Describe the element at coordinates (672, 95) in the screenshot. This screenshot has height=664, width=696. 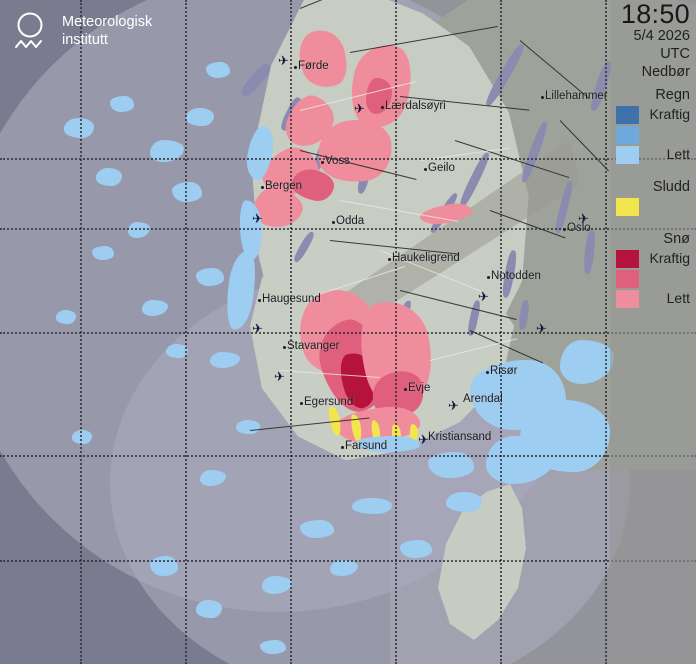
I see `legend-group-title: Regn` at that location.